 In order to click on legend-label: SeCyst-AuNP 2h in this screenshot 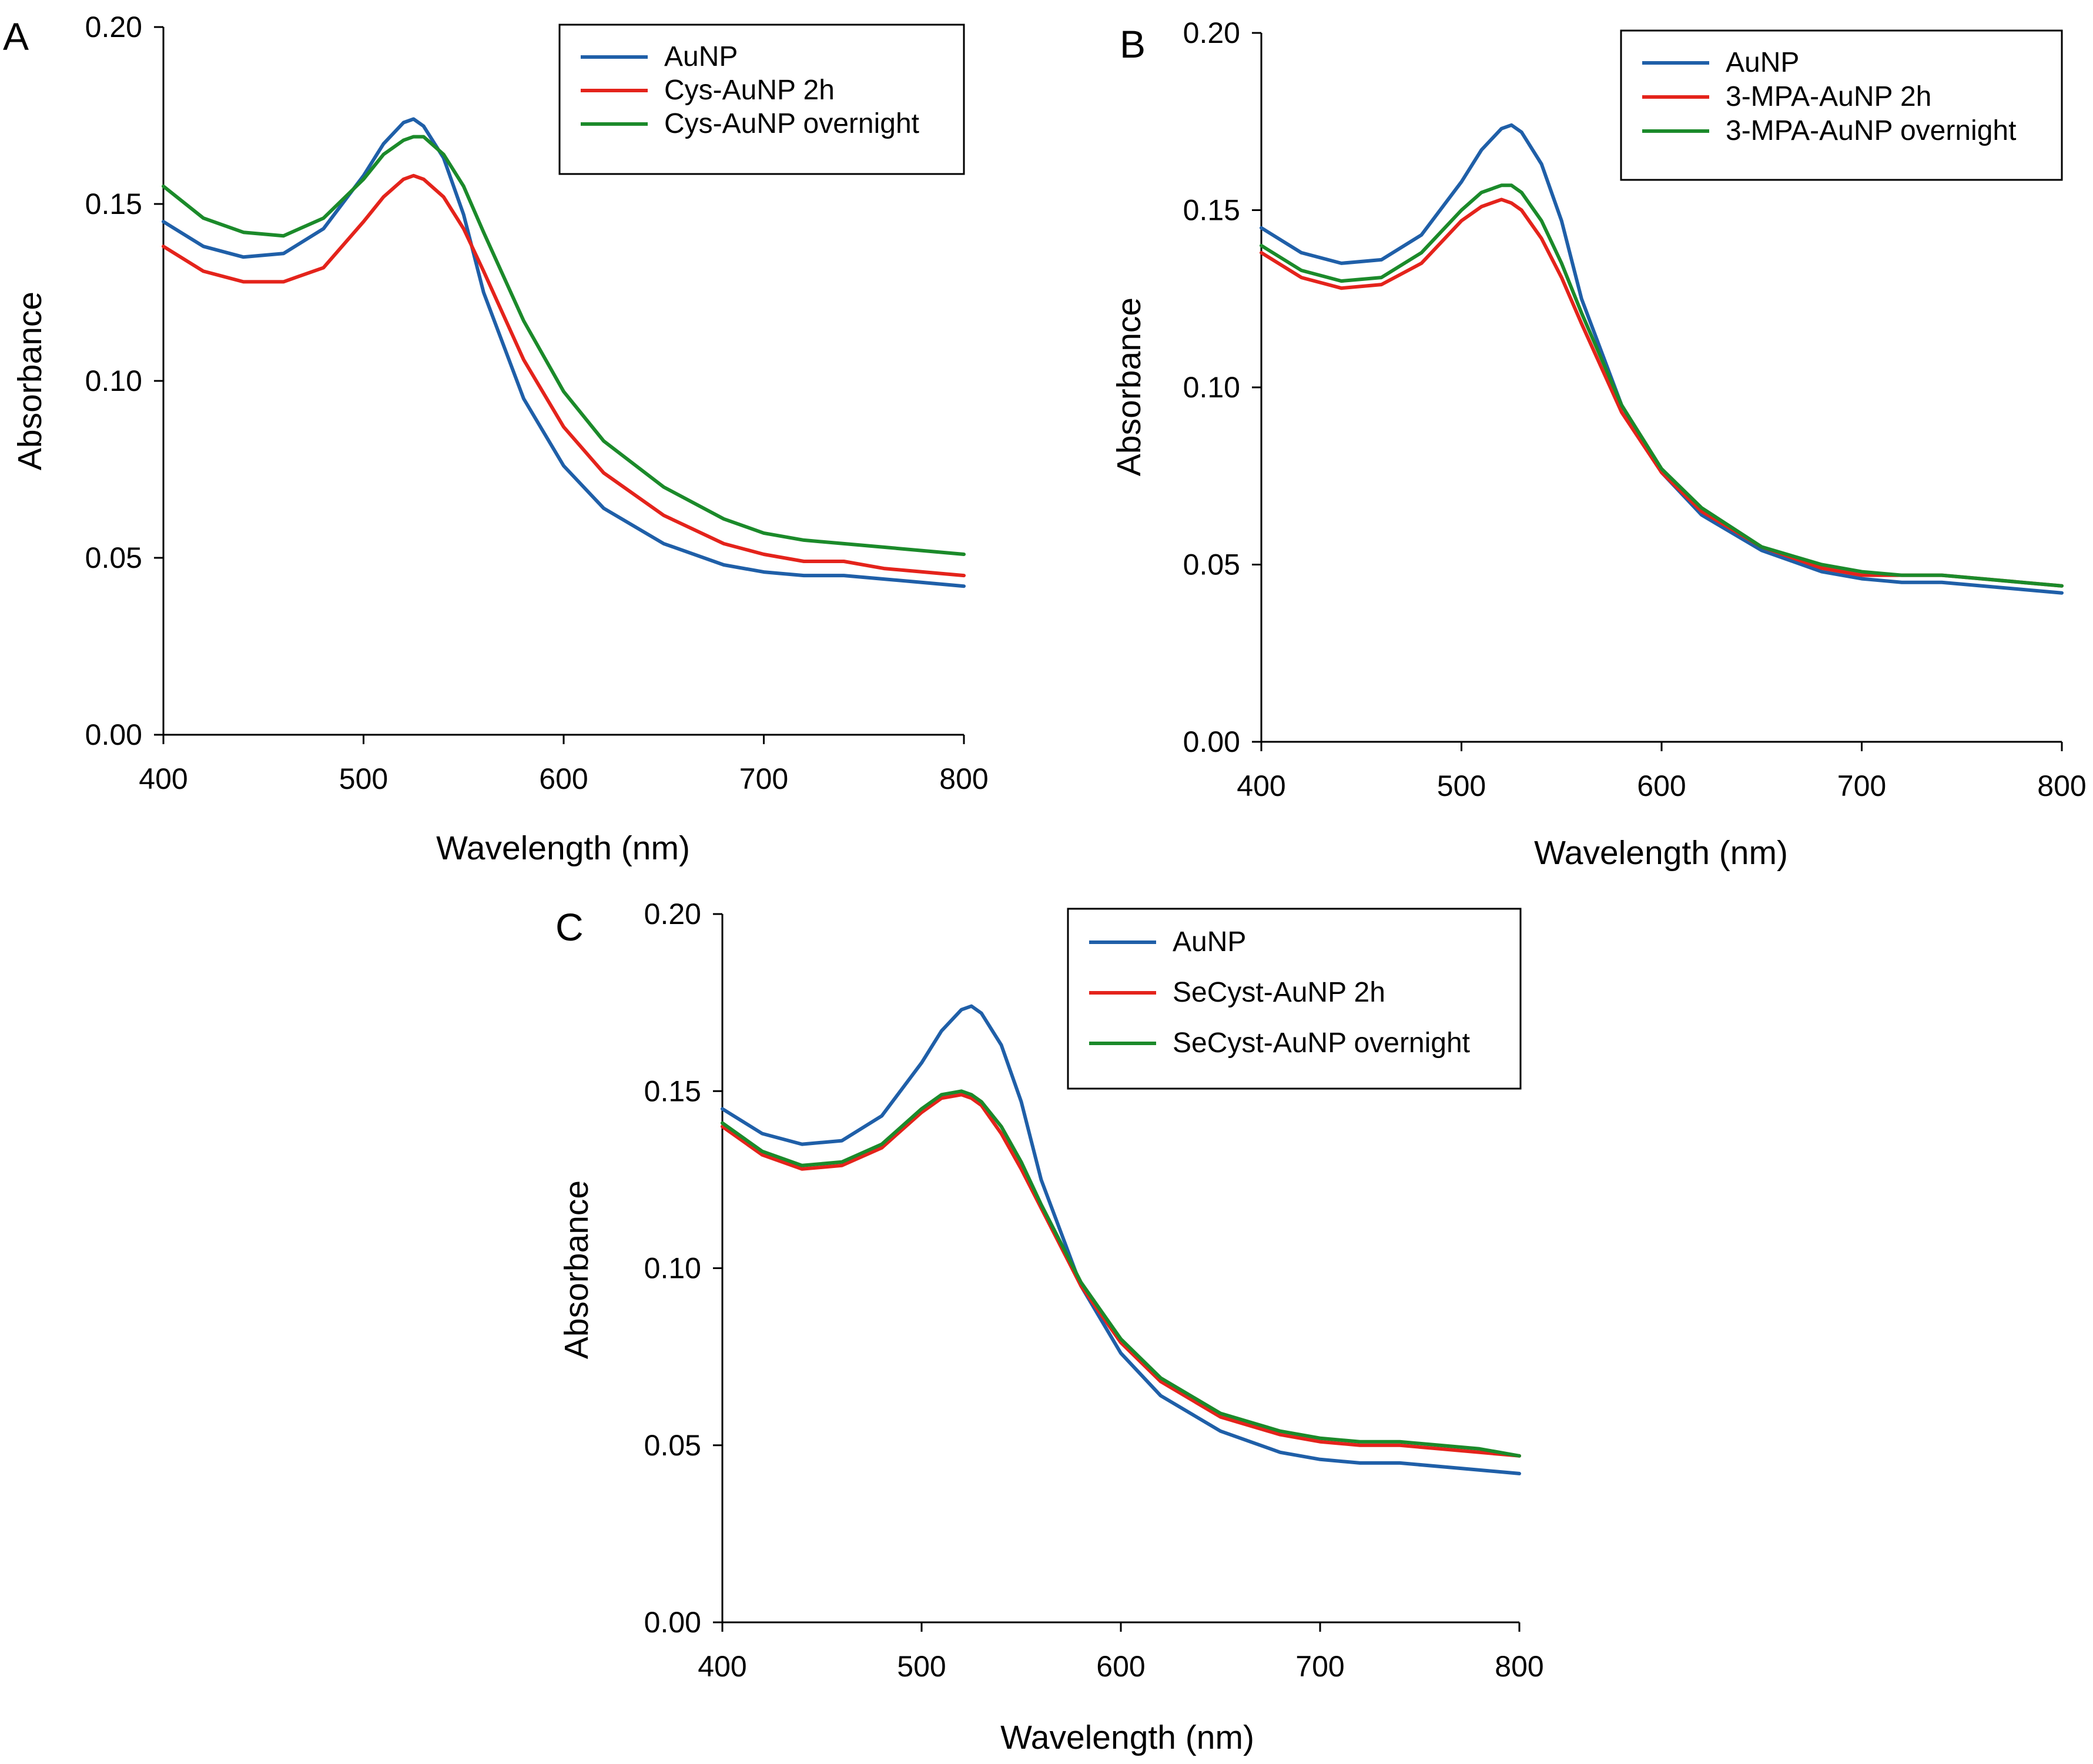, I will do `click(1279, 992)`.